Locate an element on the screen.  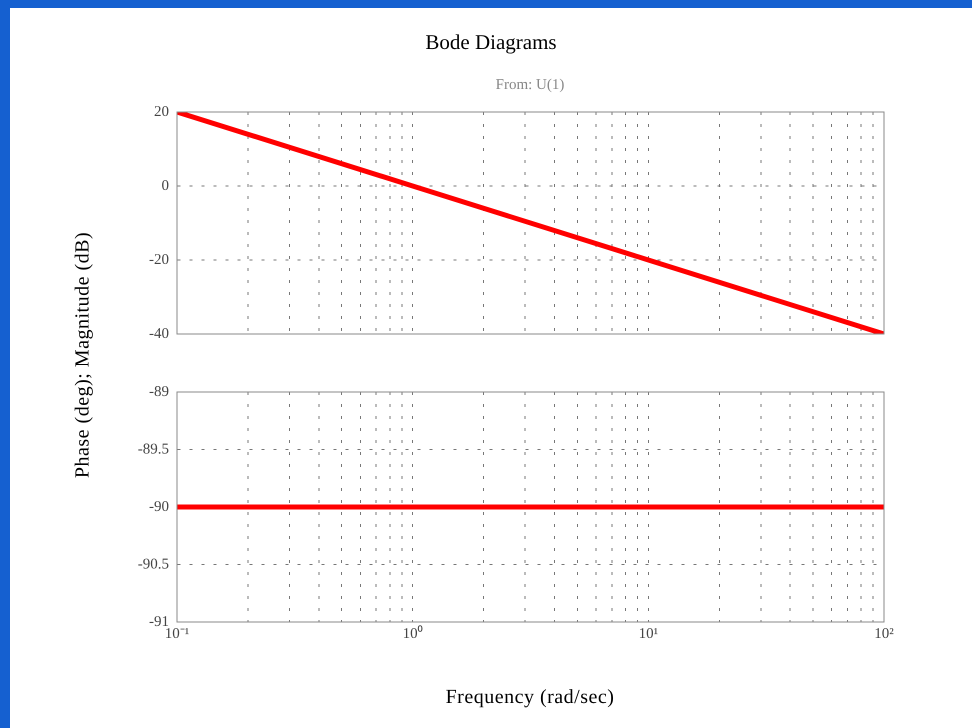
y-tick-label: -89.5 is located at coordinates (153, 449).